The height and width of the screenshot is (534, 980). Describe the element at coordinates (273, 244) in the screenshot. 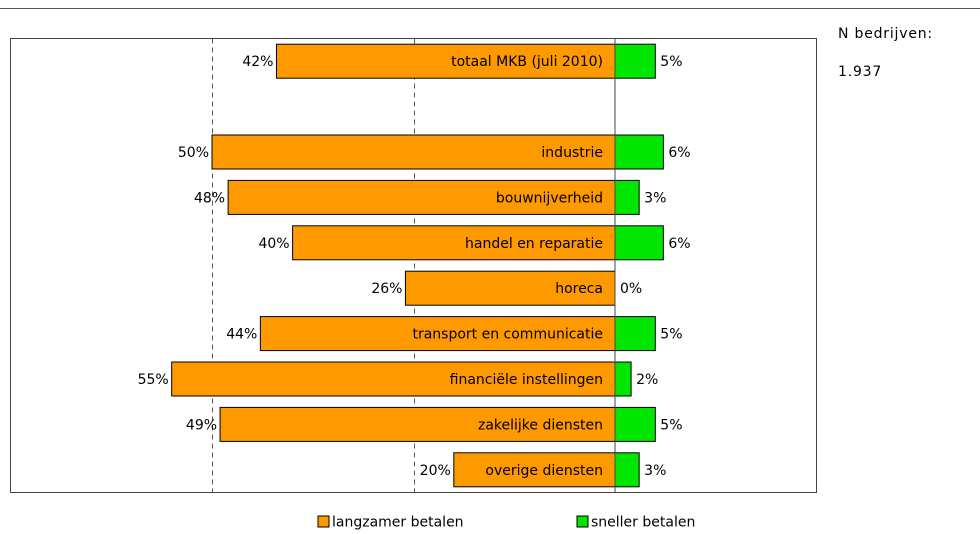

I see `value-label: 40%` at that location.